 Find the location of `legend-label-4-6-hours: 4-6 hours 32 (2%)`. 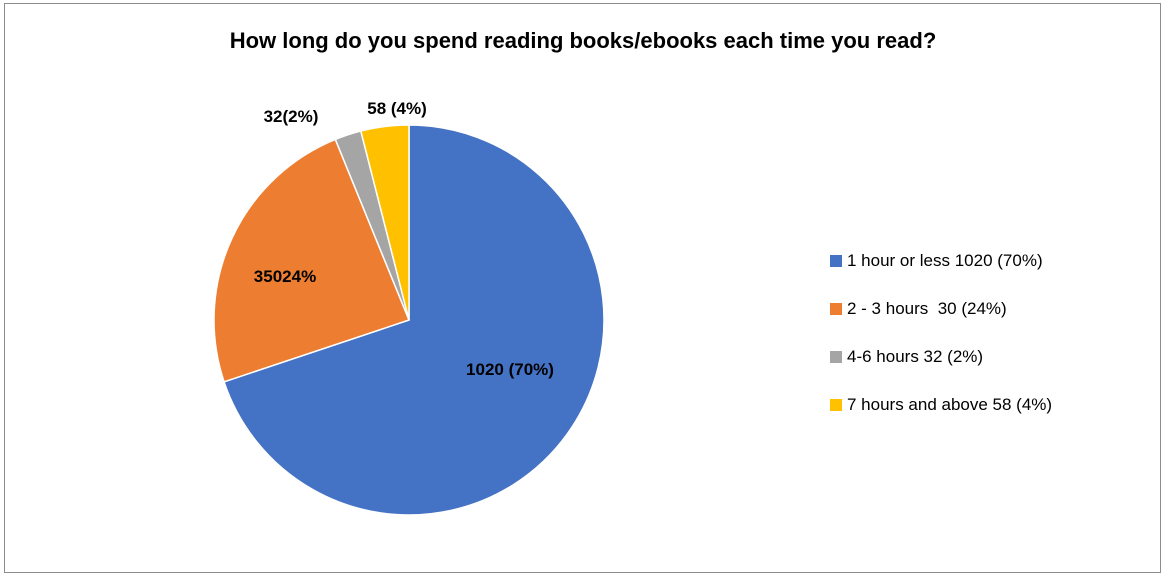

legend-label-4-6-hours: 4-6 hours 32 (2%) is located at coordinates (915, 356).